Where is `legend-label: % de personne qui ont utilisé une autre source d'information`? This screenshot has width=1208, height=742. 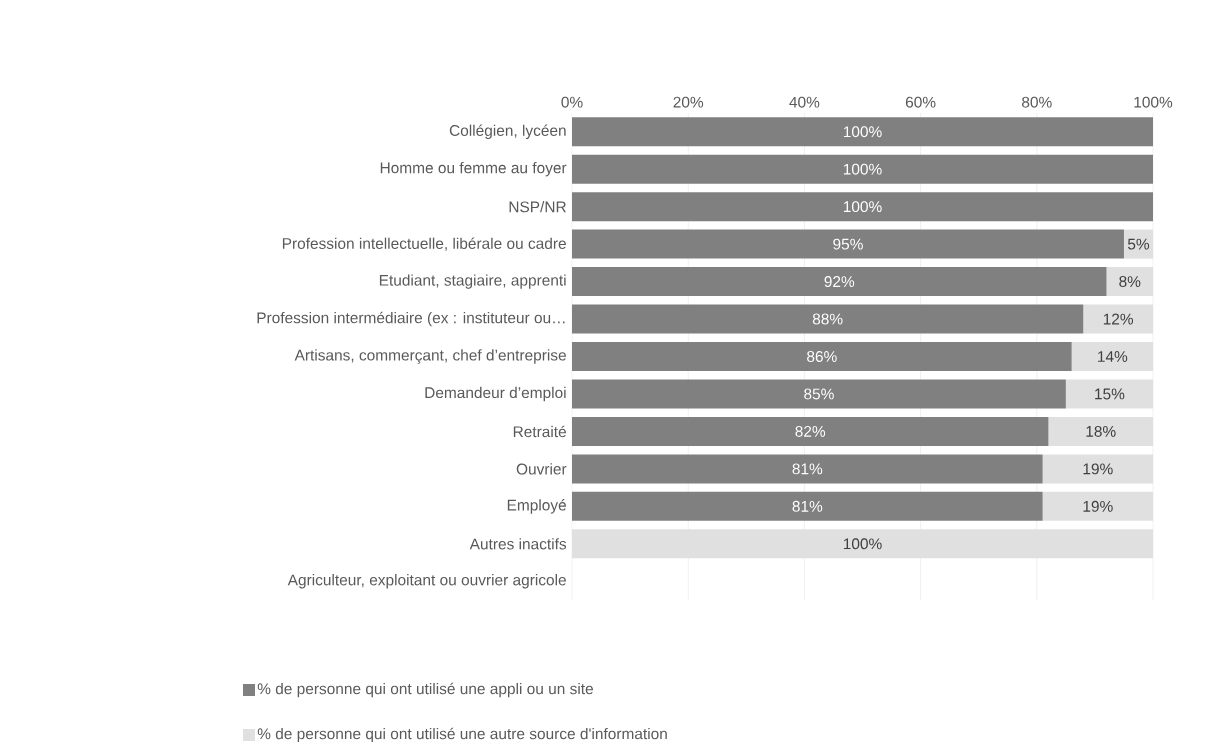 legend-label: % de personne qui ont utilisé une autre source d'information is located at coordinates (462, 734).